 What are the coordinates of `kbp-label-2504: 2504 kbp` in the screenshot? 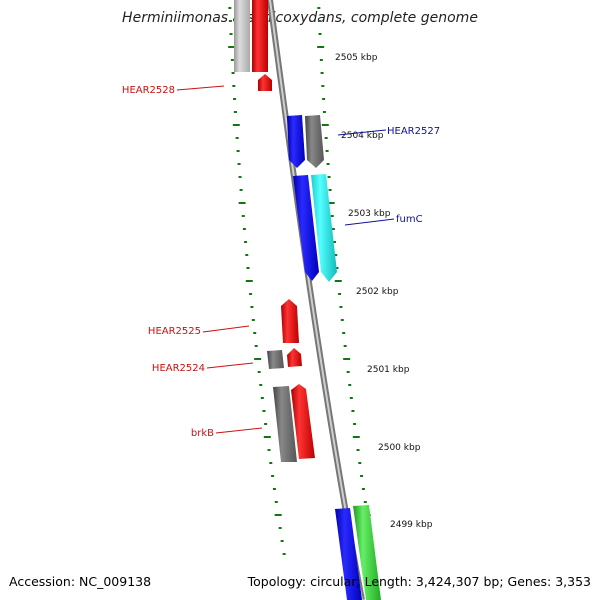 It's located at (362, 136).